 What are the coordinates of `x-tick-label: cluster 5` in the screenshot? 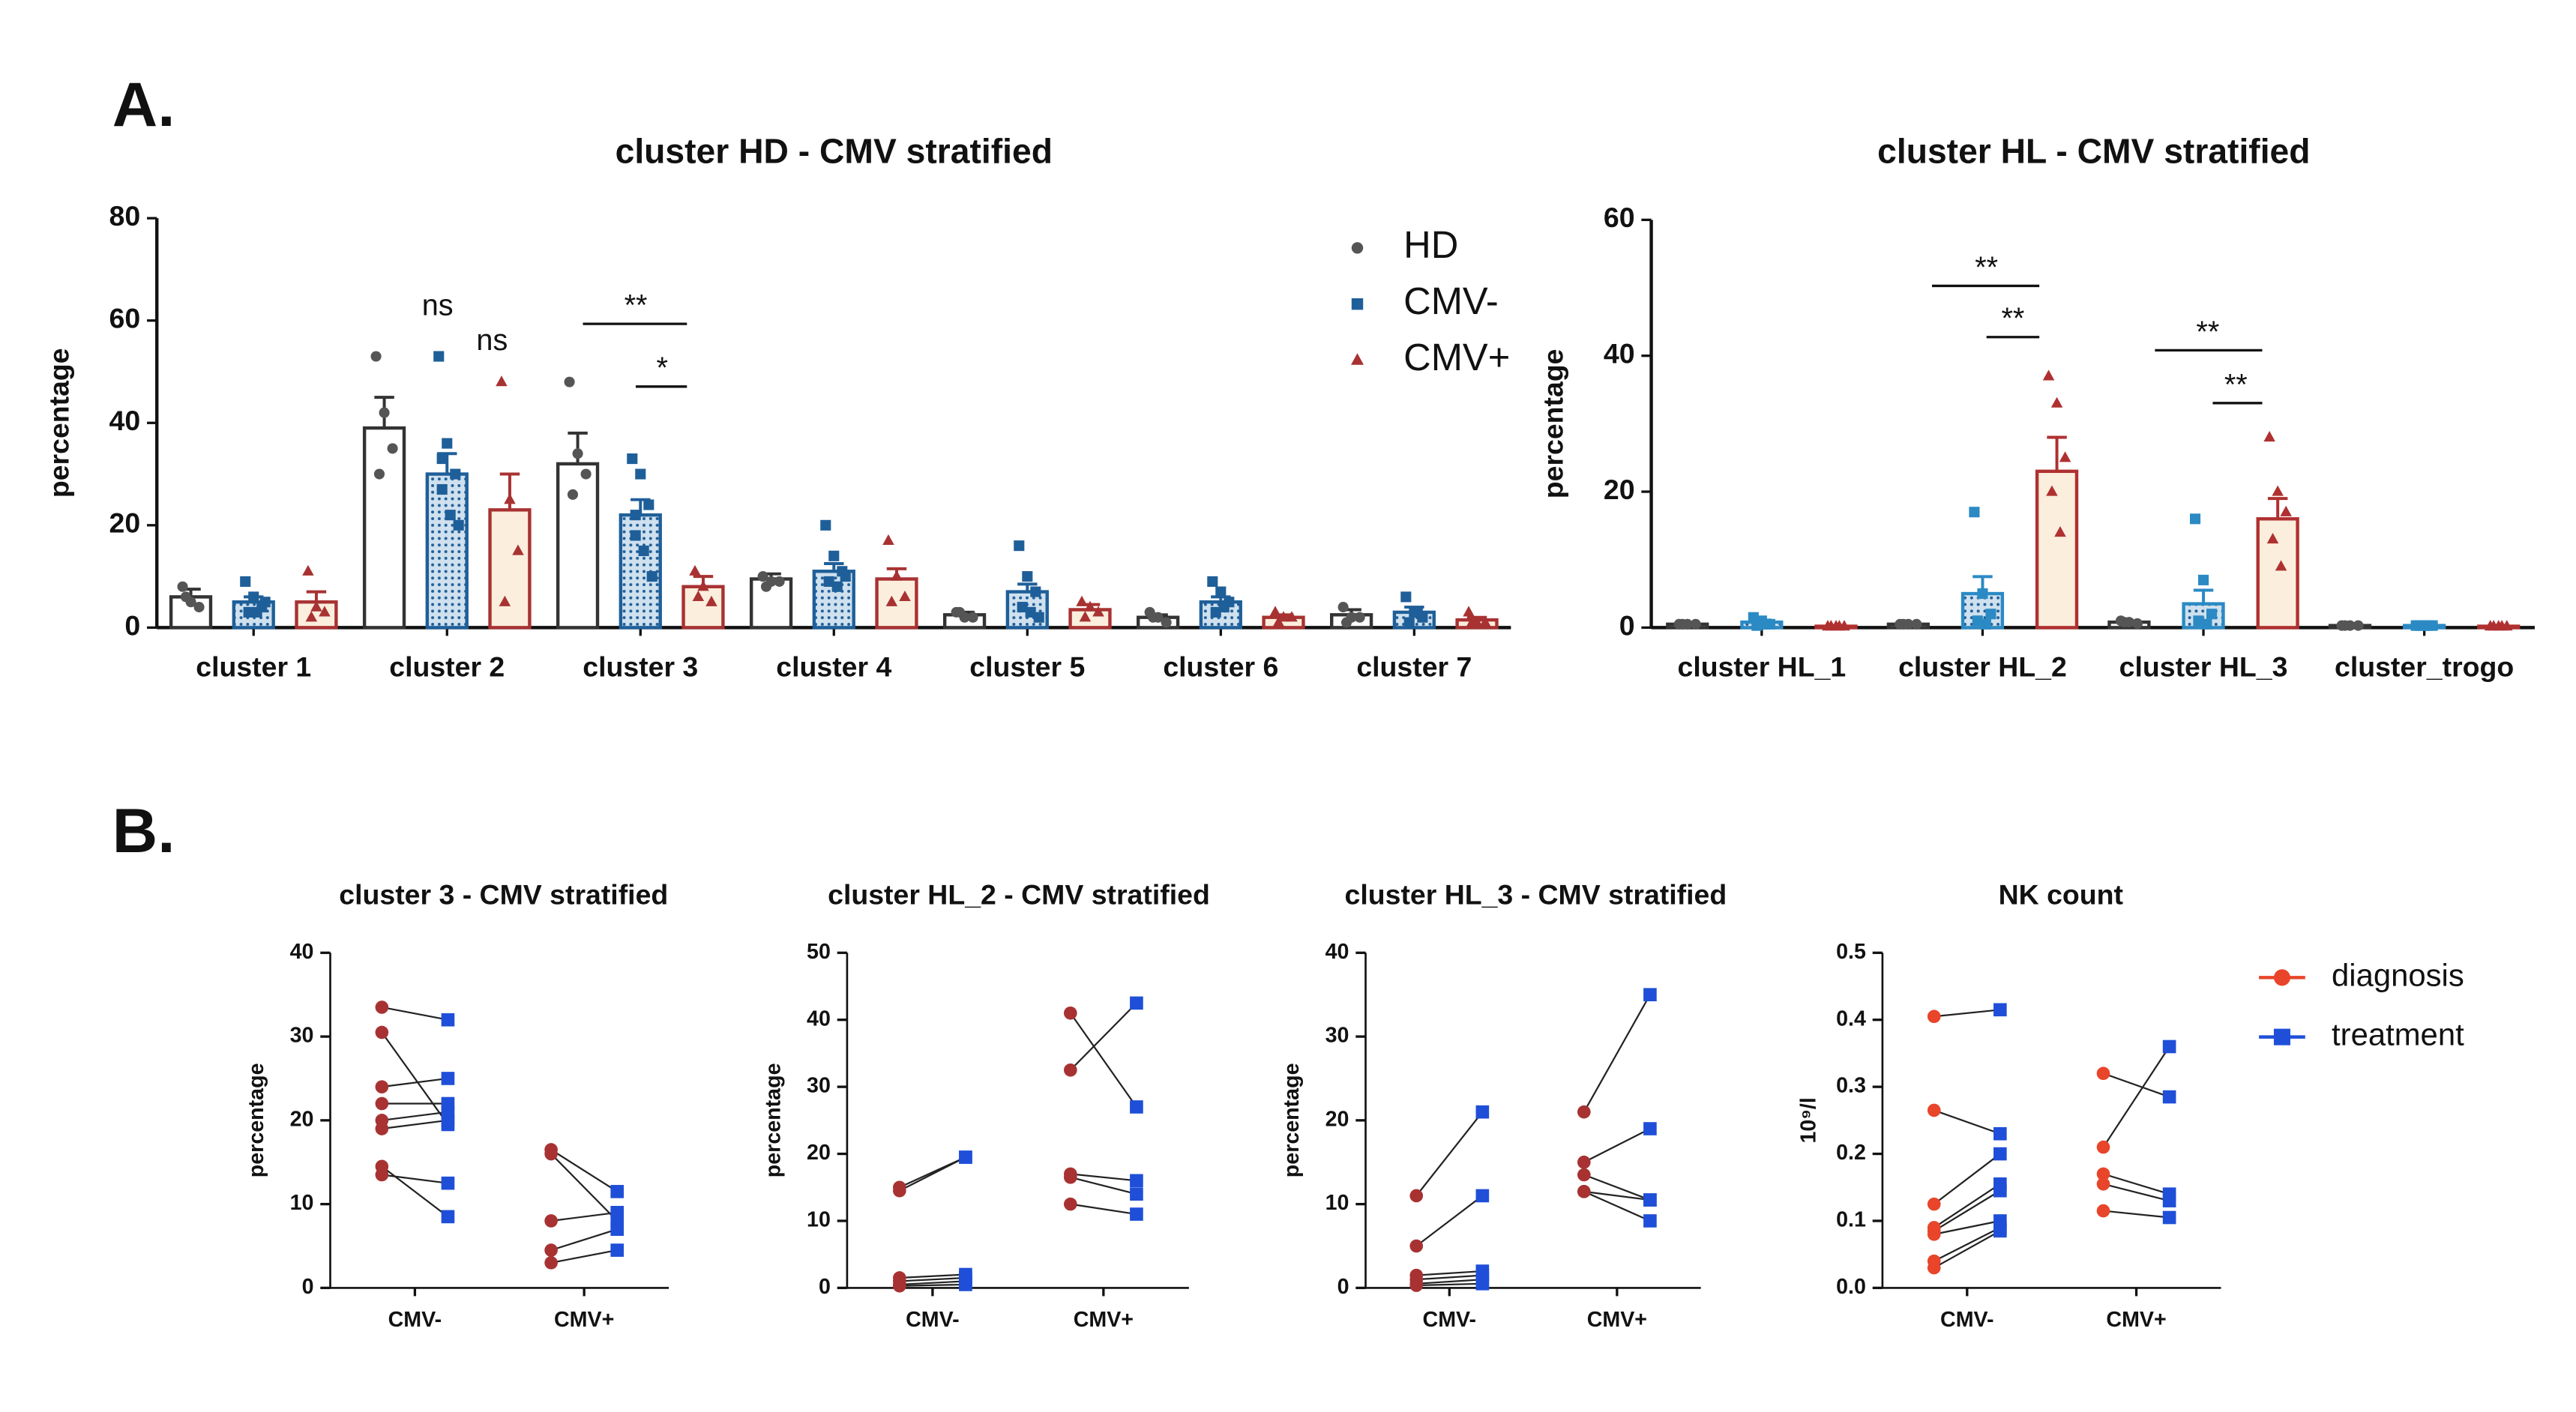 It's located at (1027, 666).